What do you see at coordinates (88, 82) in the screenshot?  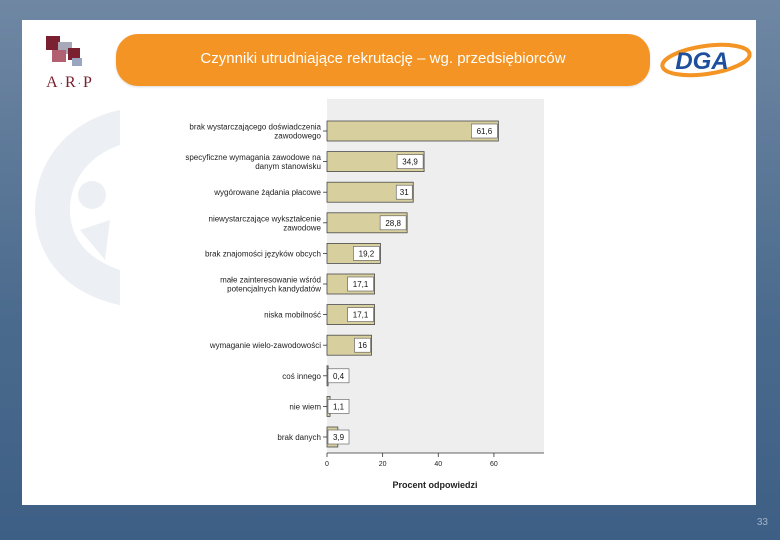 I see `arp-letter: P` at bounding box center [88, 82].